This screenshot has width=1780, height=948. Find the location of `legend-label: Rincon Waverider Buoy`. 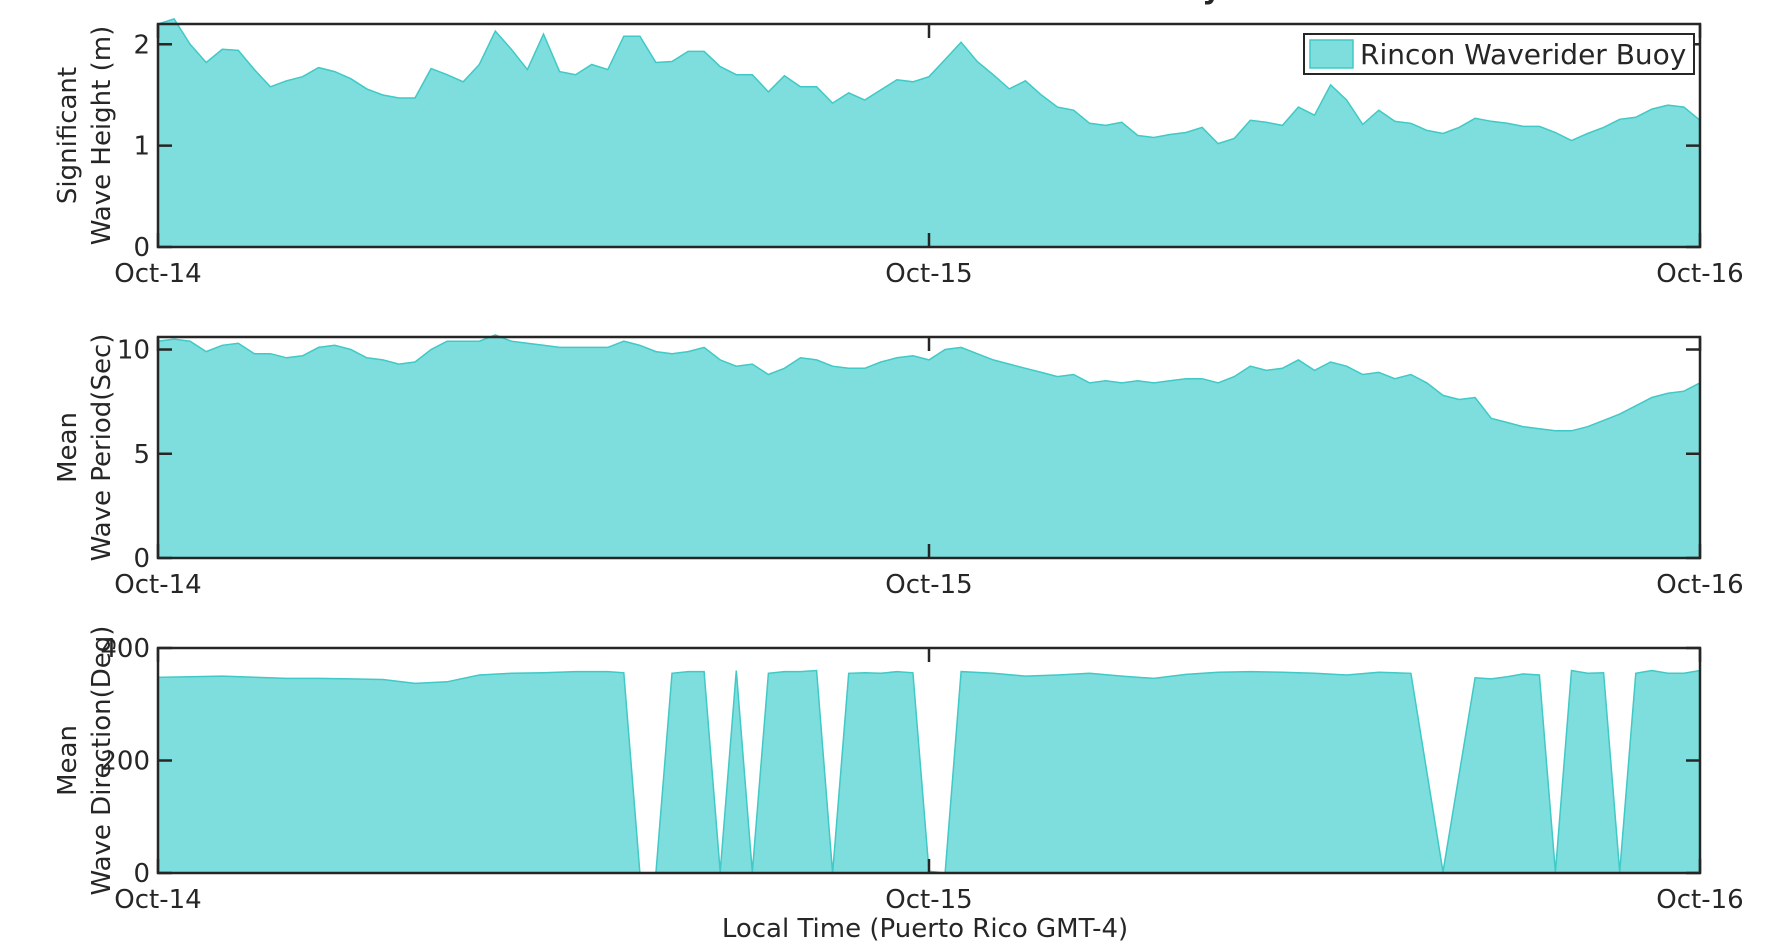

legend-label: Rincon Waverider Buoy is located at coordinates (1523, 54).